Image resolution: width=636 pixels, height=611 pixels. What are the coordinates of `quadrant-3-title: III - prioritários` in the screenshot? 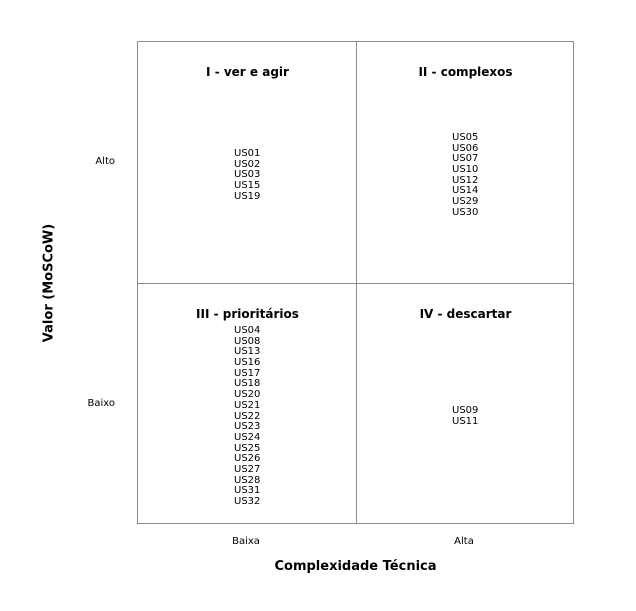 It's located at (247, 314).